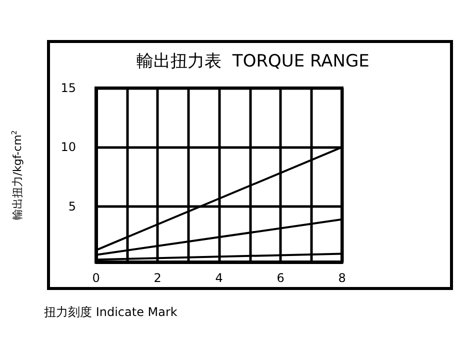 The height and width of the screenshot is (340, 460). I want to click on x-tick-label: 2, so click(158, 278).